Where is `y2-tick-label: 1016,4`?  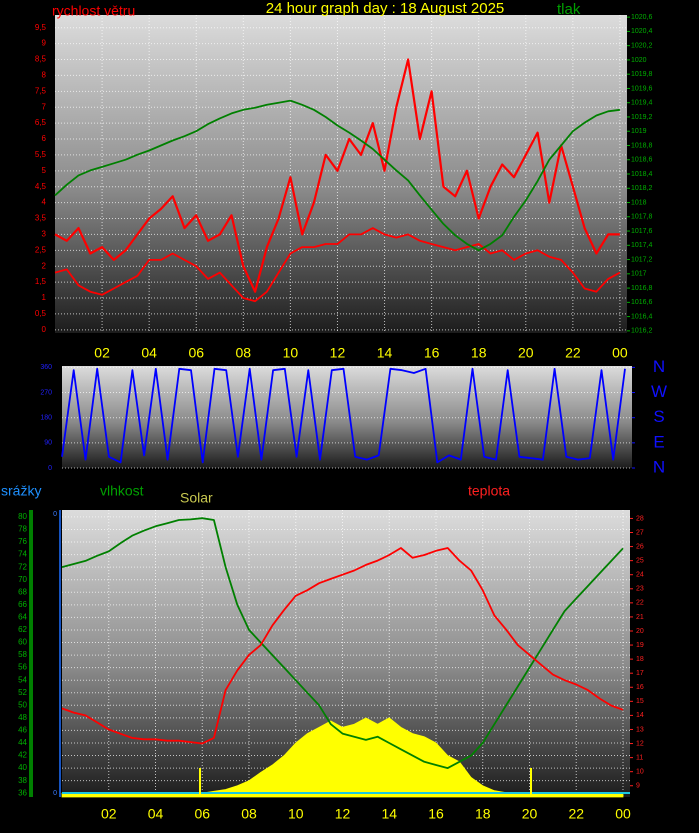
y2-tick-label: 1016,4 is located at coordinates (642, 316).